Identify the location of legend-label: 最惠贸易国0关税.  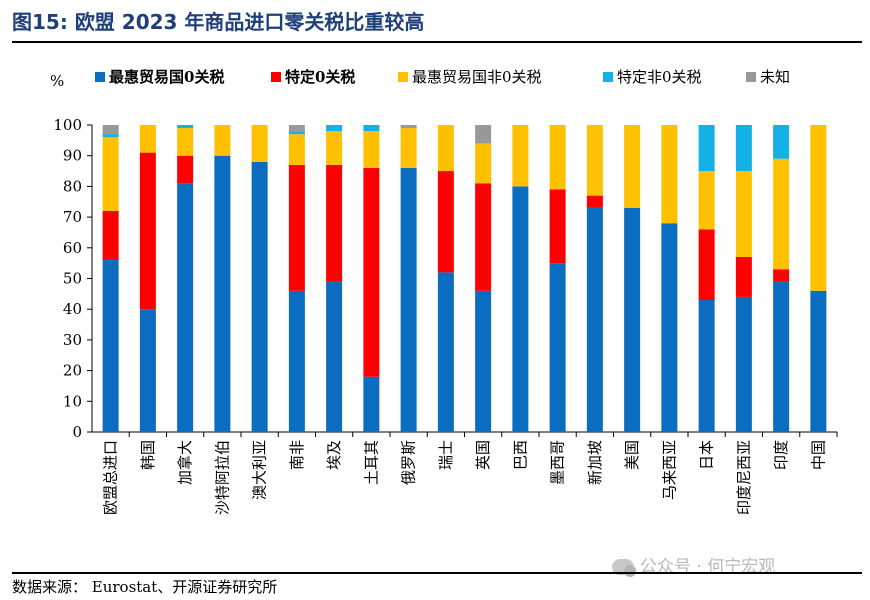
(166, 77).